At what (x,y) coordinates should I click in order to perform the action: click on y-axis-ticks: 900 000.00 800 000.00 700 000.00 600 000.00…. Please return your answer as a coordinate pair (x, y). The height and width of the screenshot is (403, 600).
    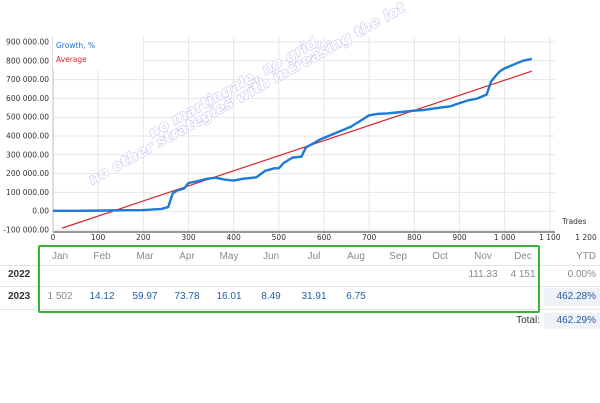
    Looking at the image, I should click on (26, 136).